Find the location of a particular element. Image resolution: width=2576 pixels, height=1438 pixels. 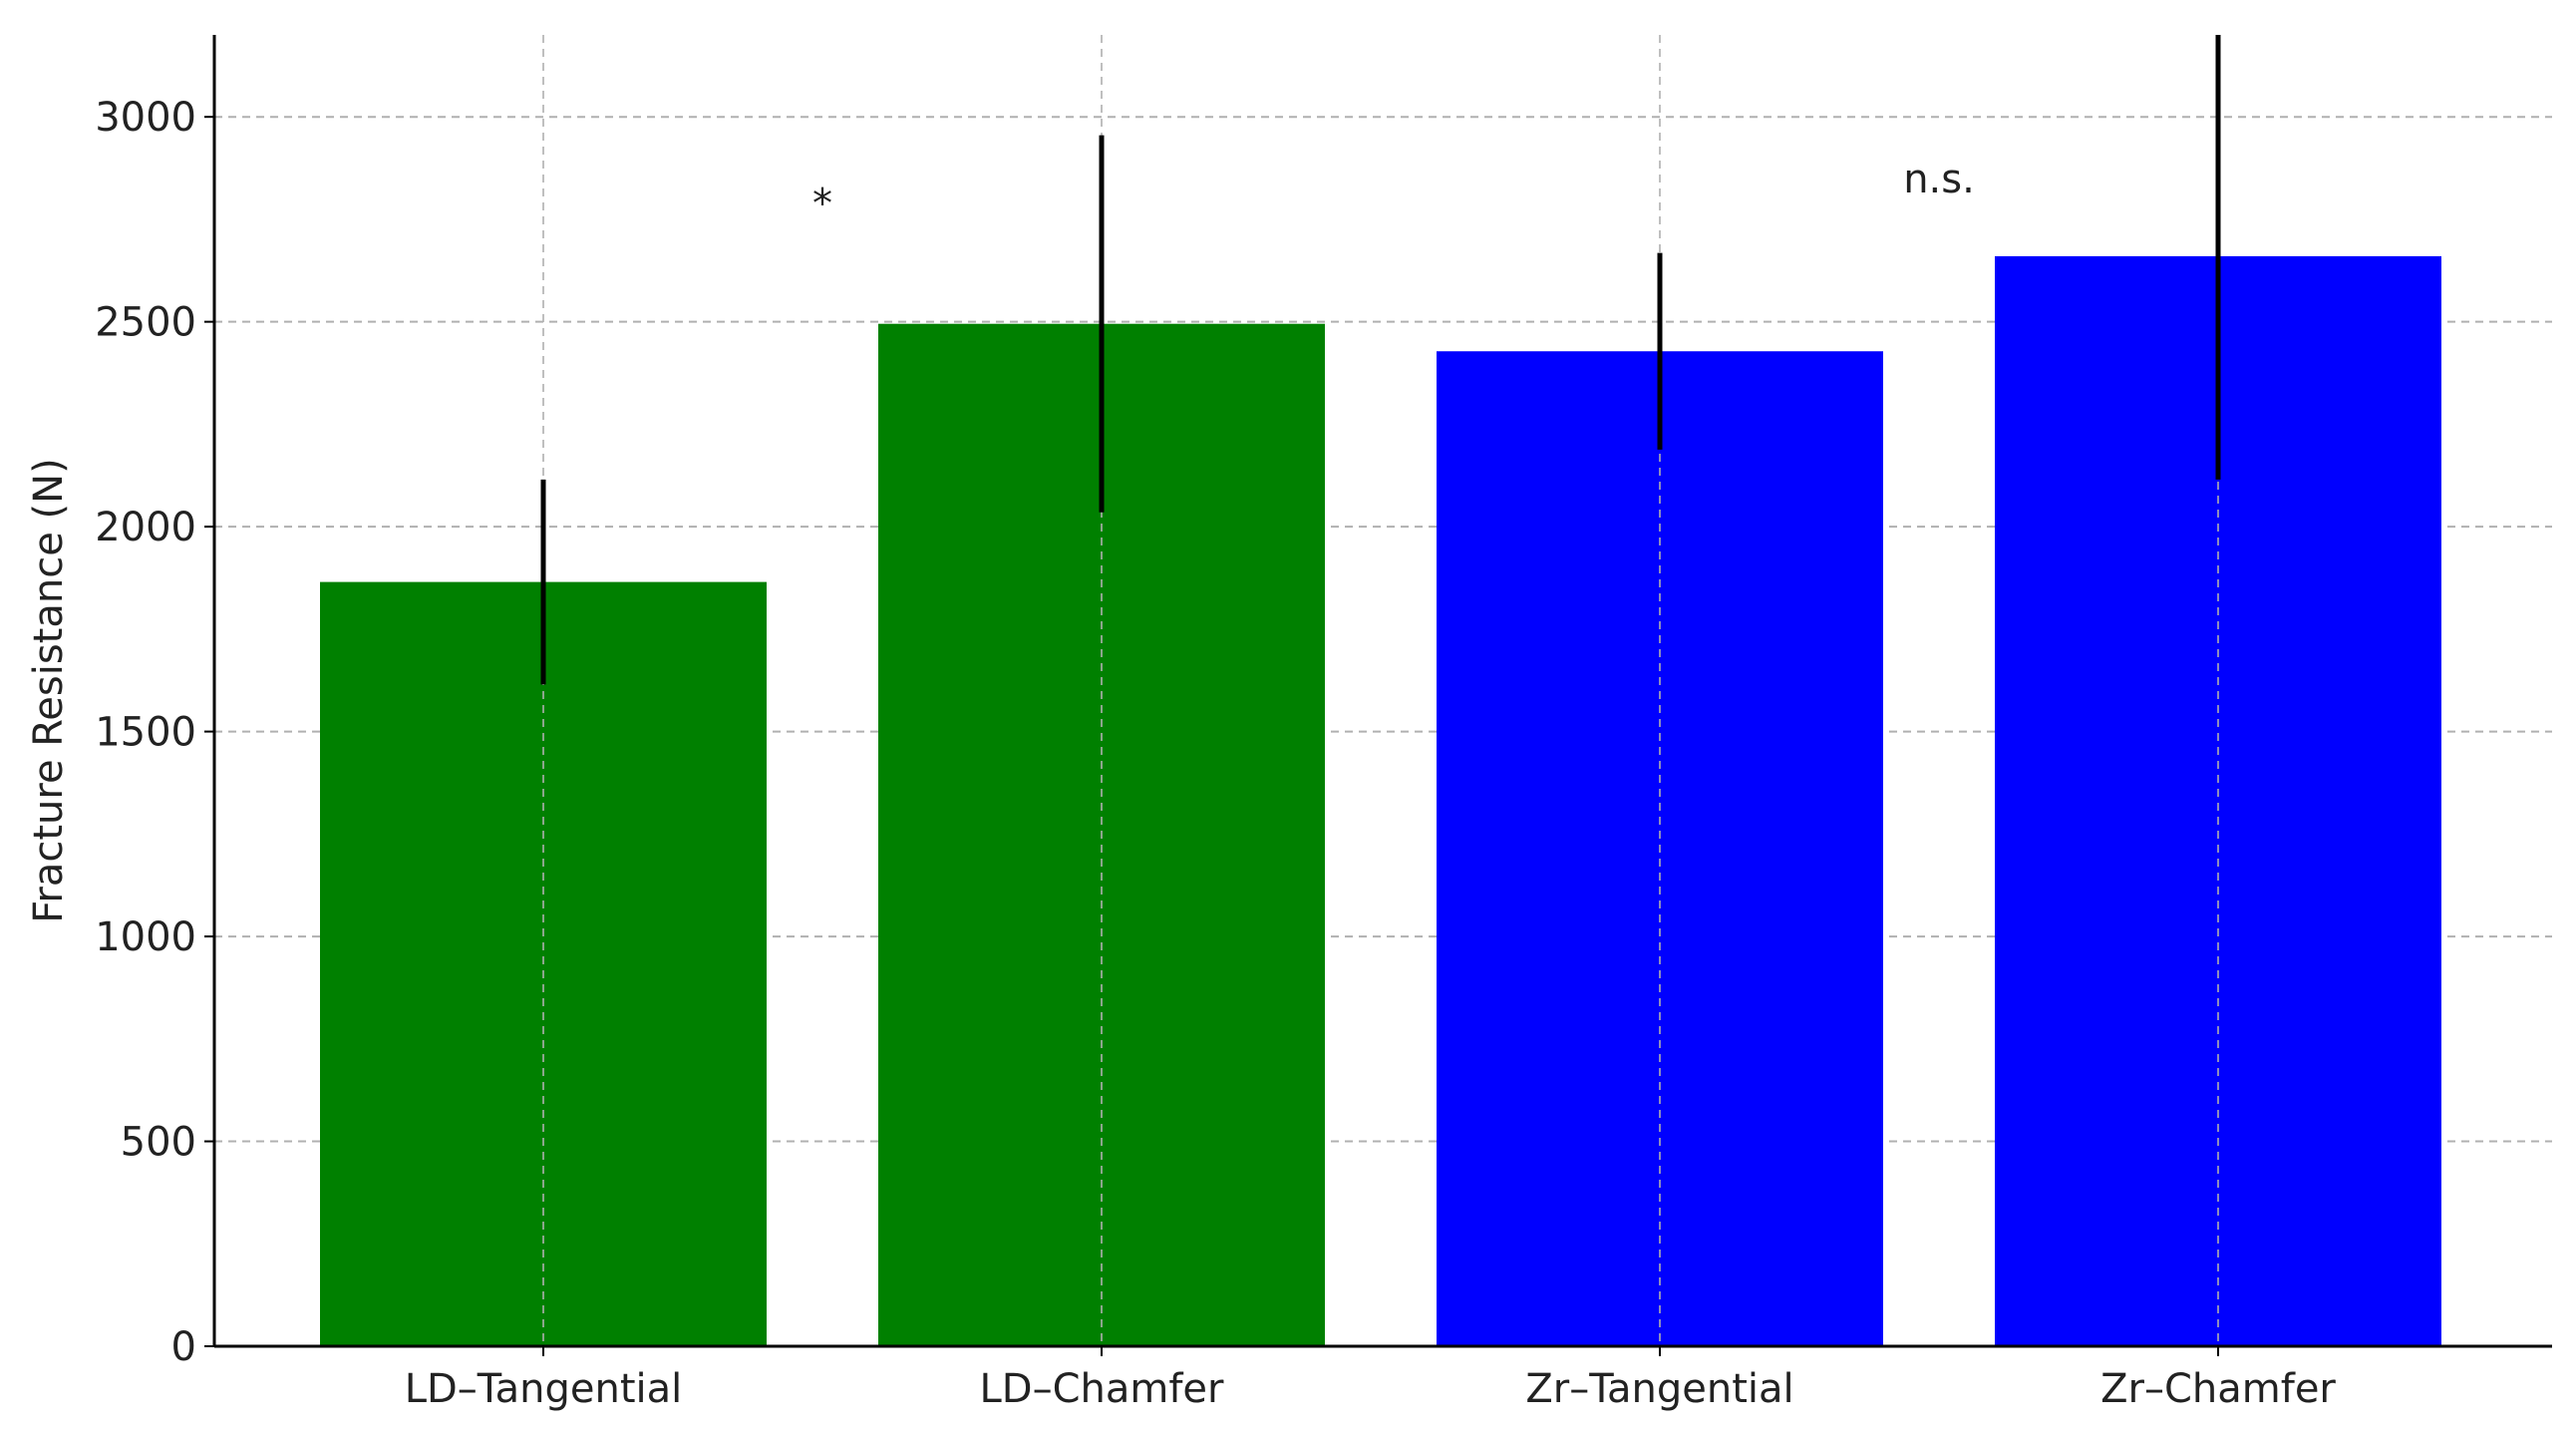

y-tick-label: 1000 is located at coordinates (145, 937).